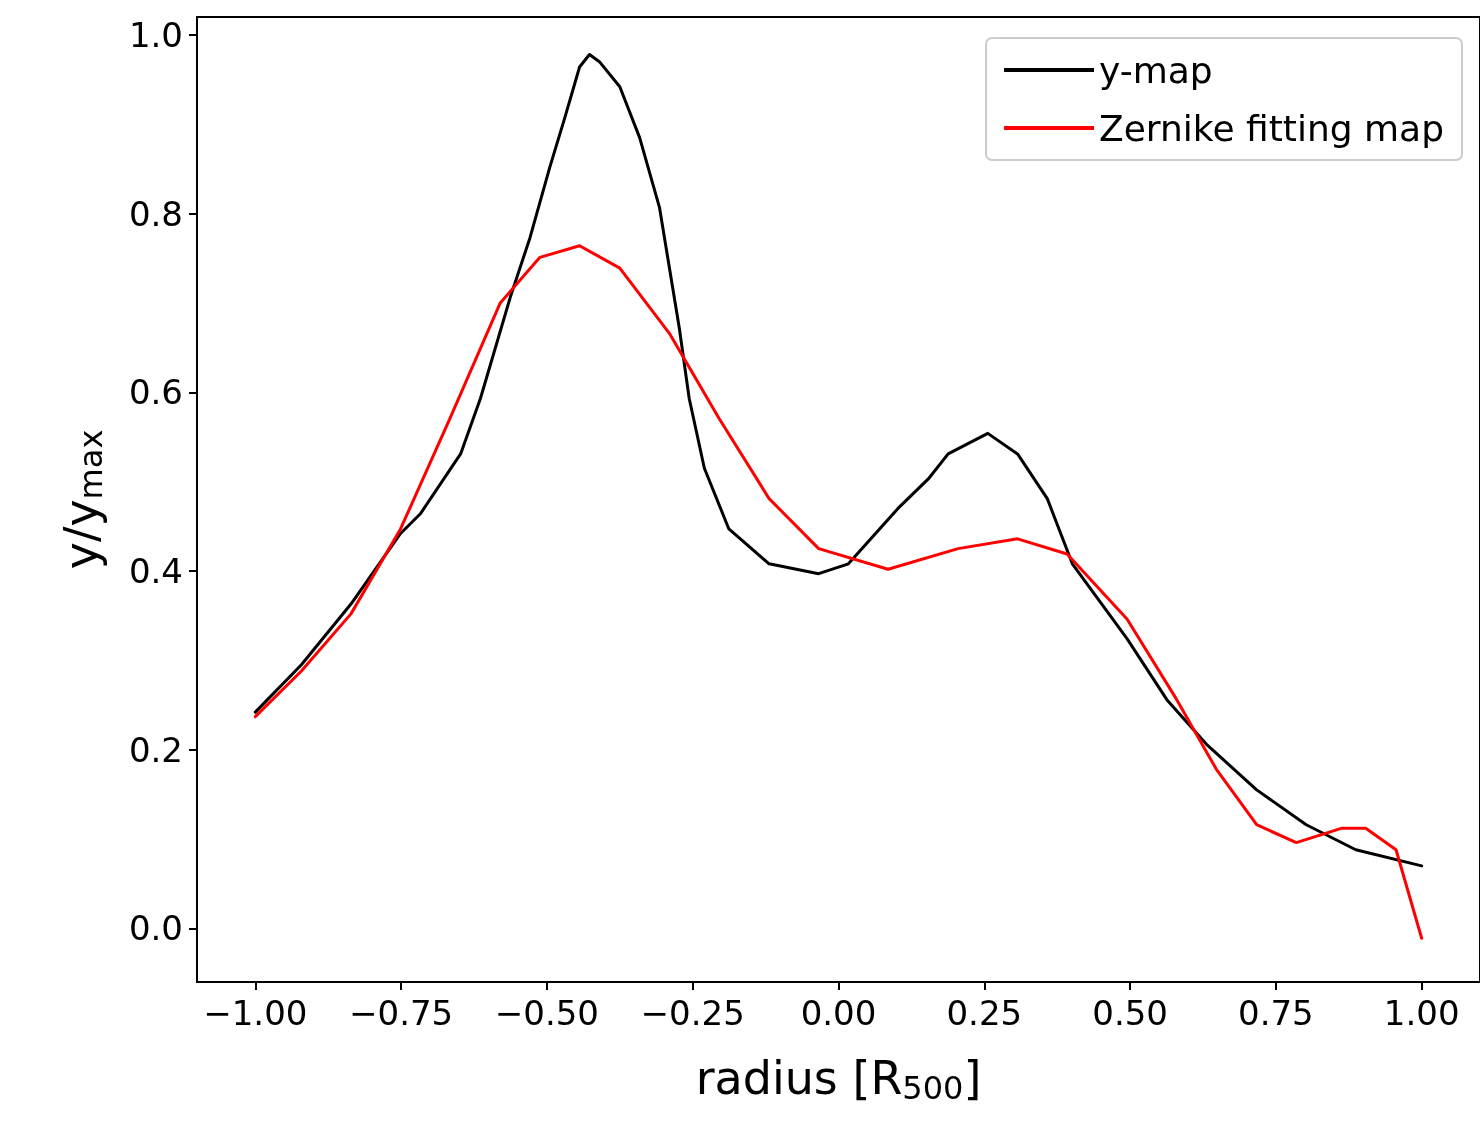 This screenshot has width=1480, height=1123. What do you see at coordinates (82, 499) in the screenshot?
I see `y-axis-title: y/ymax` at bounding box center [82, 499].